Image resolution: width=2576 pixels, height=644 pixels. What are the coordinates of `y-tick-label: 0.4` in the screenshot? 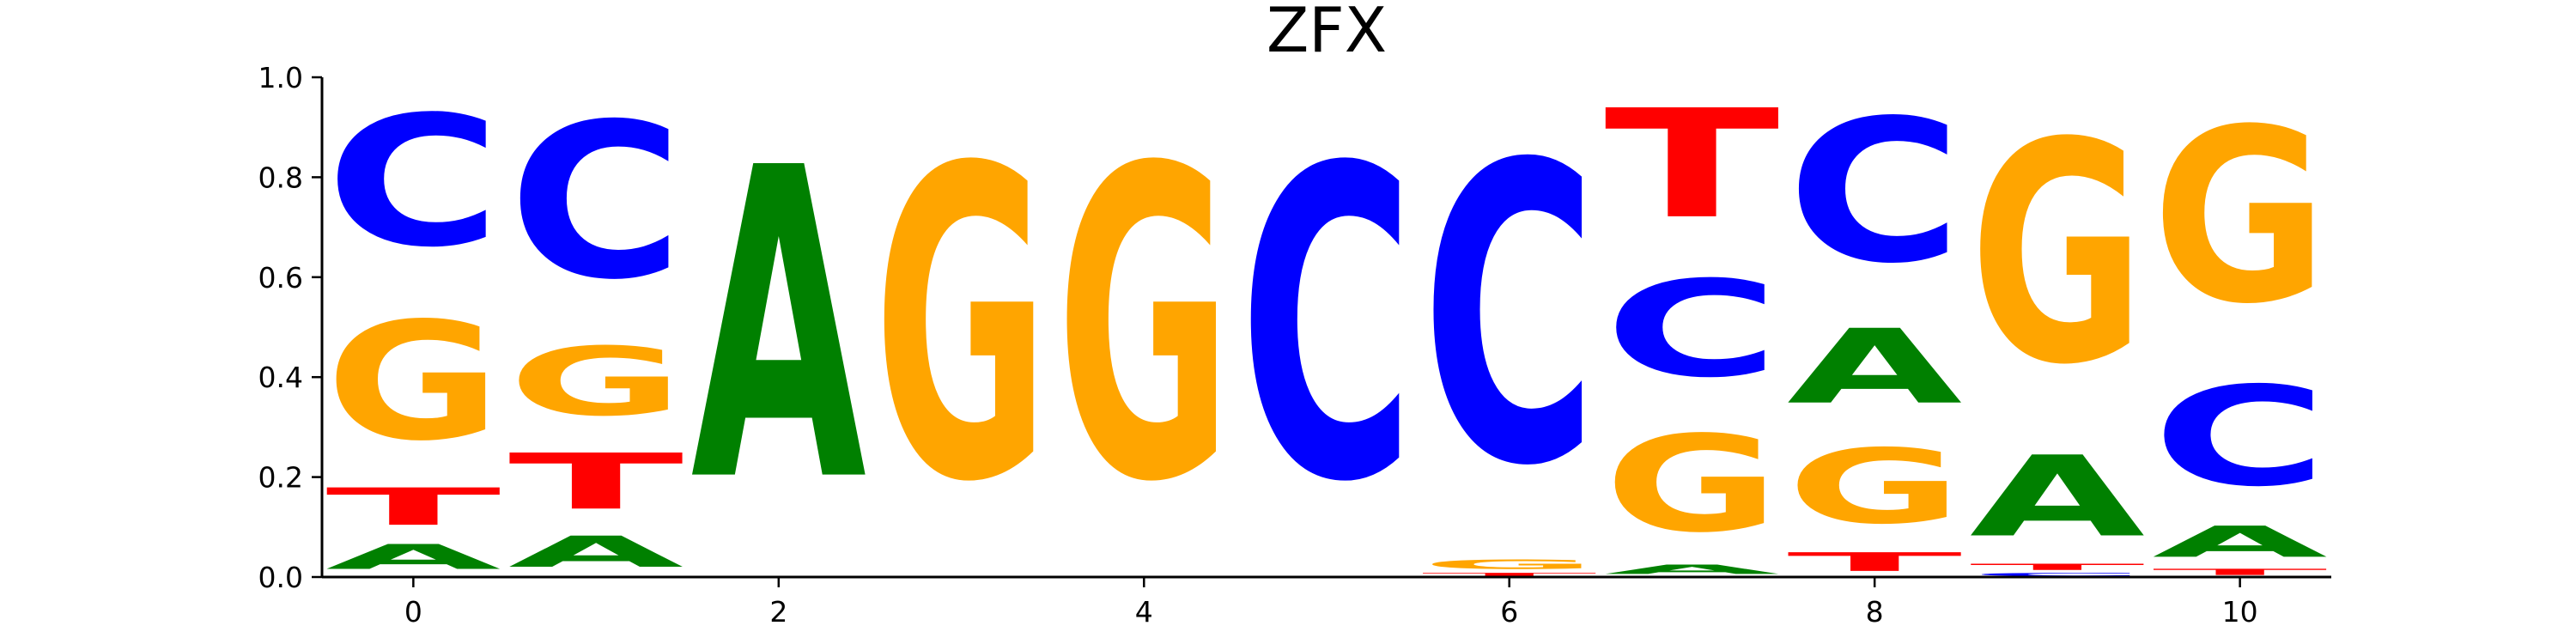 It's located at (280, 377).